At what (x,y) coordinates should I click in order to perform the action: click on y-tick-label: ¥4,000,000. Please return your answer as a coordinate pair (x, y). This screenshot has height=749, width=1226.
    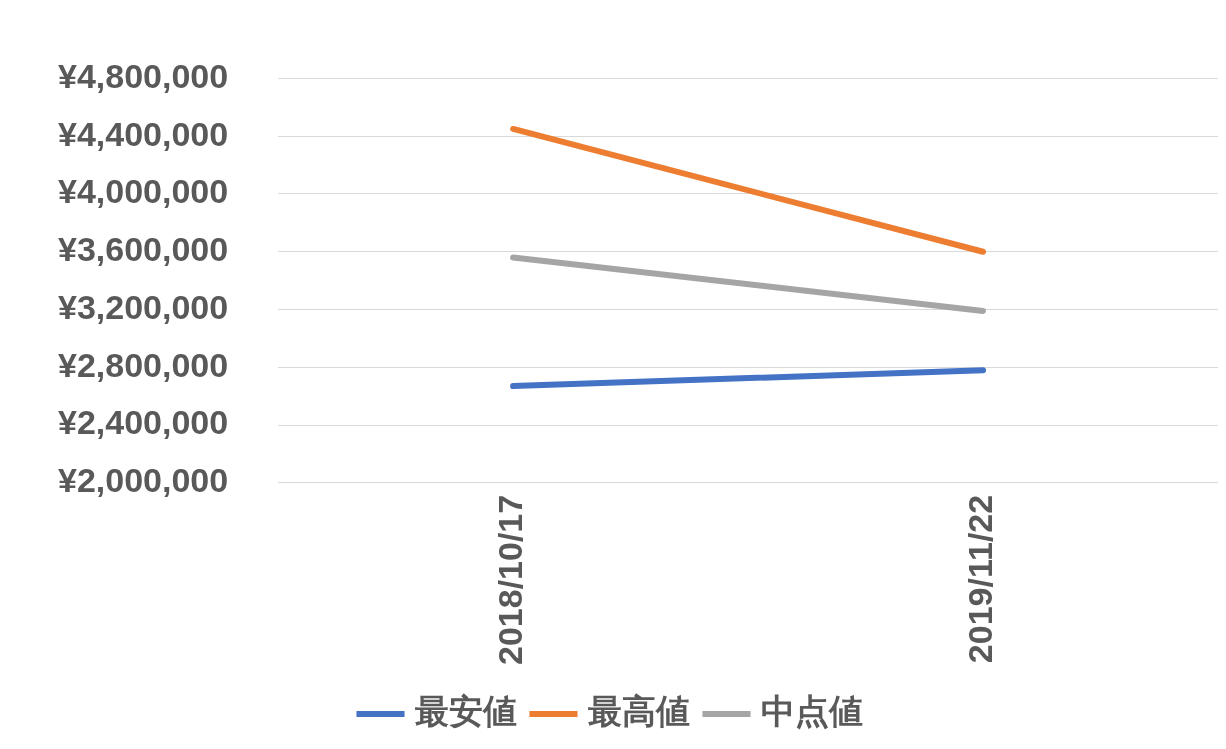
    Looking at the image, I should click on (143, 191).